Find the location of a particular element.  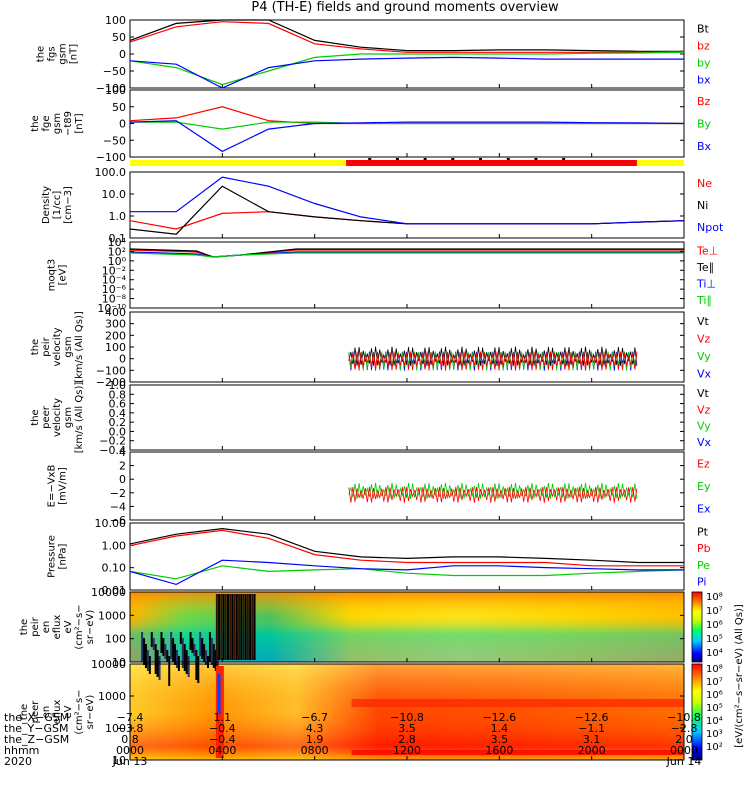

peer-low-band is located at coordinates (517, 752).